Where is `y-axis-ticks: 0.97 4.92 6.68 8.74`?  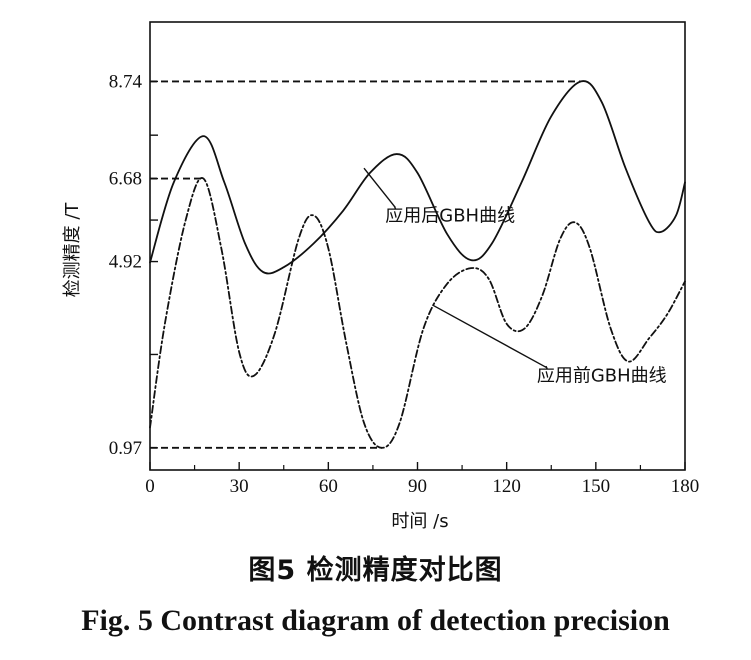
y-axis-ticks: 0.97 4.92 6.68 8.74 is located at coordinates (133, 265).